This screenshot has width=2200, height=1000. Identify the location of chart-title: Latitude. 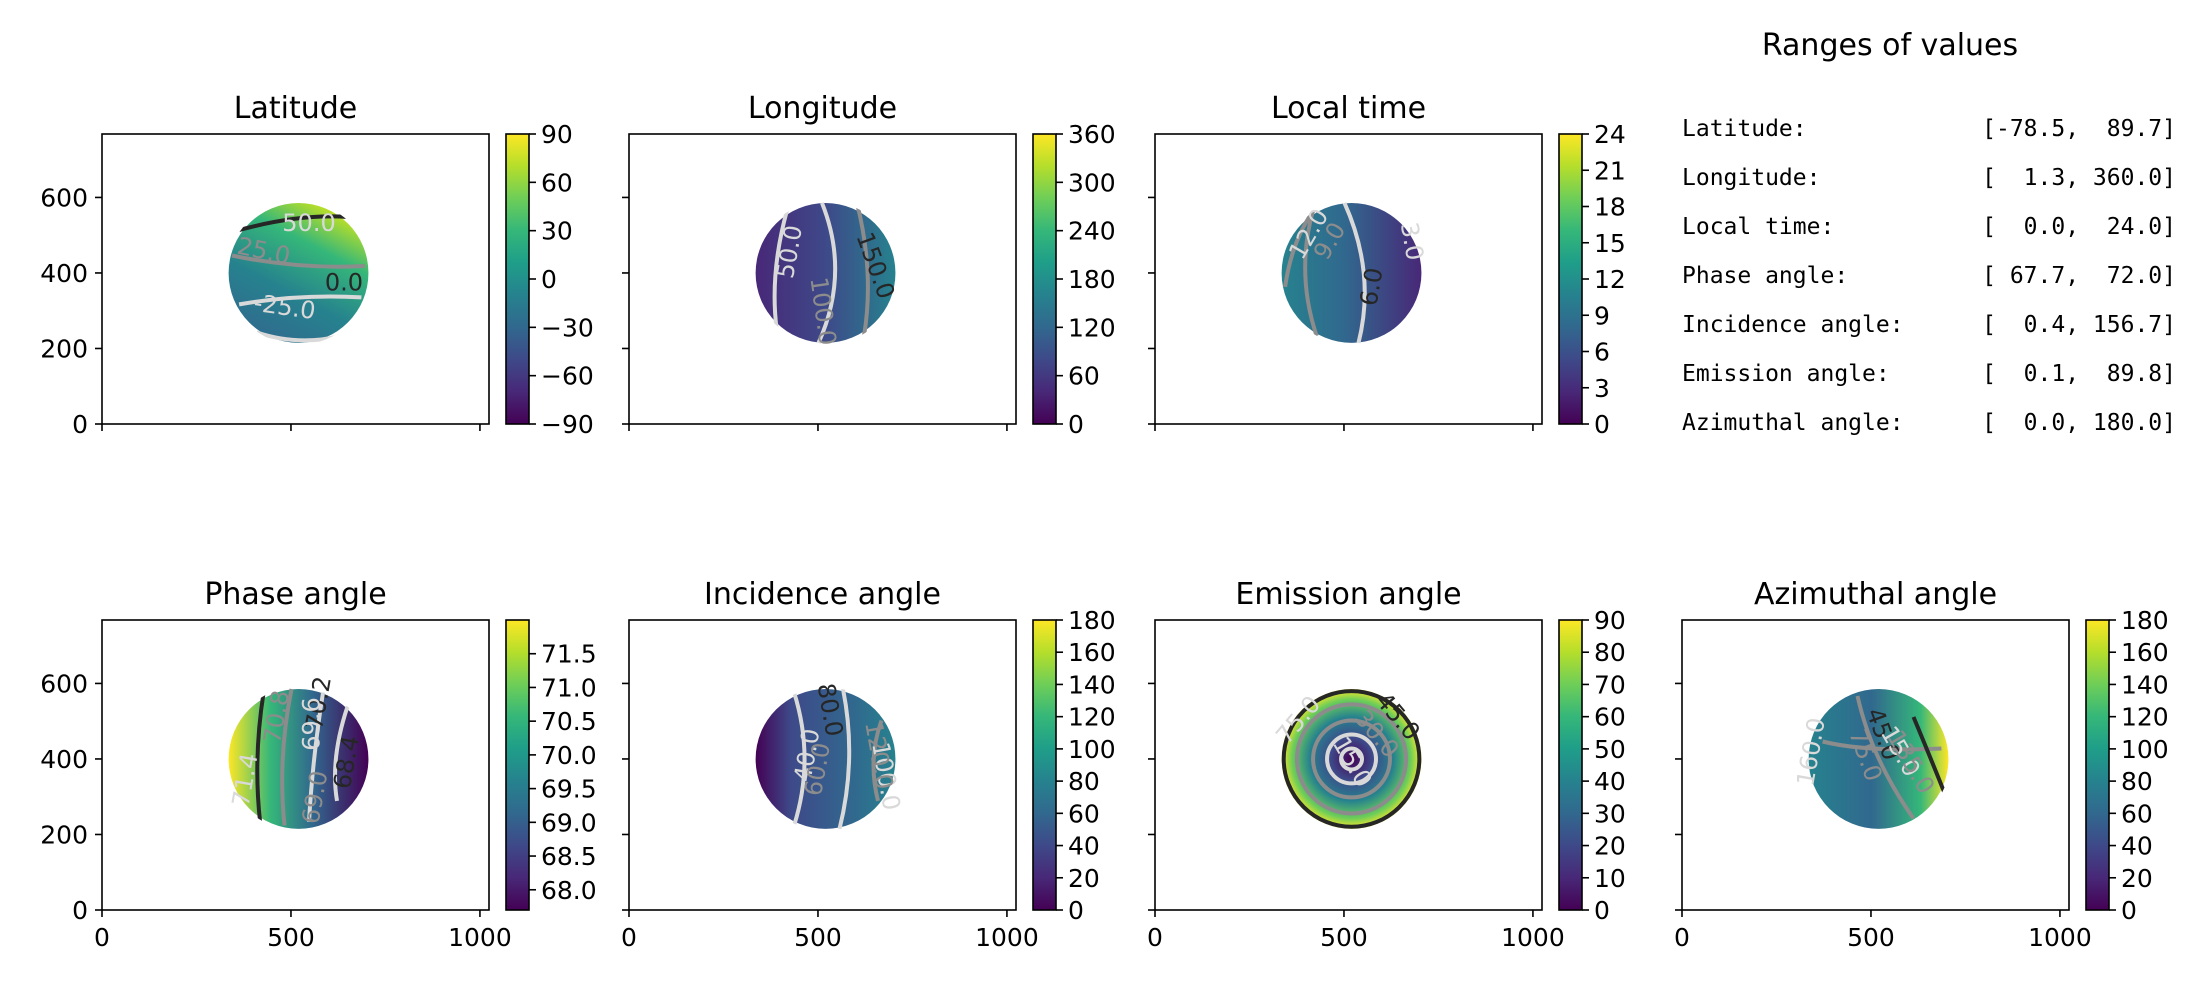
(295, 108).